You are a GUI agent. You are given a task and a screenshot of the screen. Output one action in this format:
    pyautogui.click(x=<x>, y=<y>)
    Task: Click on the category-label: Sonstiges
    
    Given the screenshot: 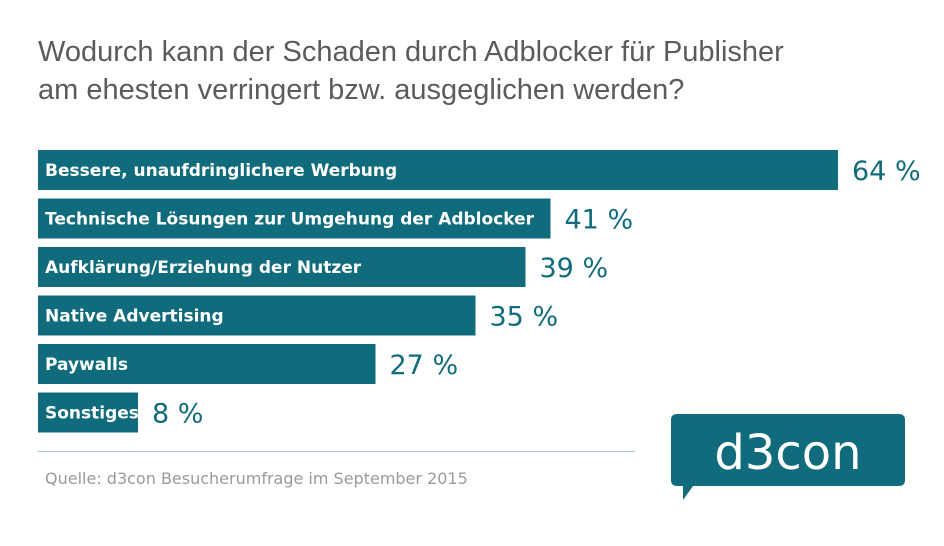 What is the action you would take?
    pyautogui.click(x=92, y=414)
    